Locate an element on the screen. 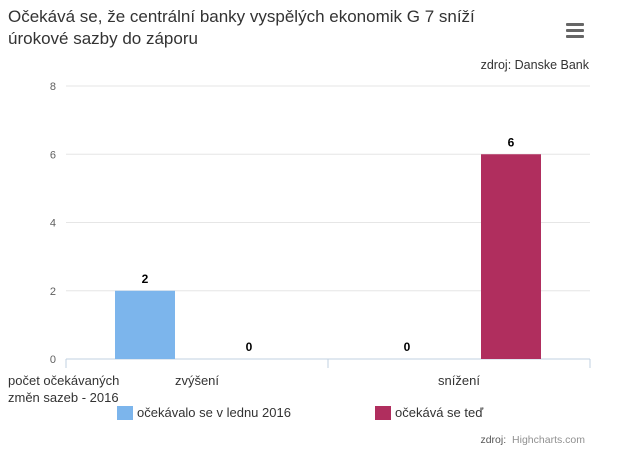 The height and width of the screenshot is (461, 620). data-label: 2 is located at coordinates (145, 279).